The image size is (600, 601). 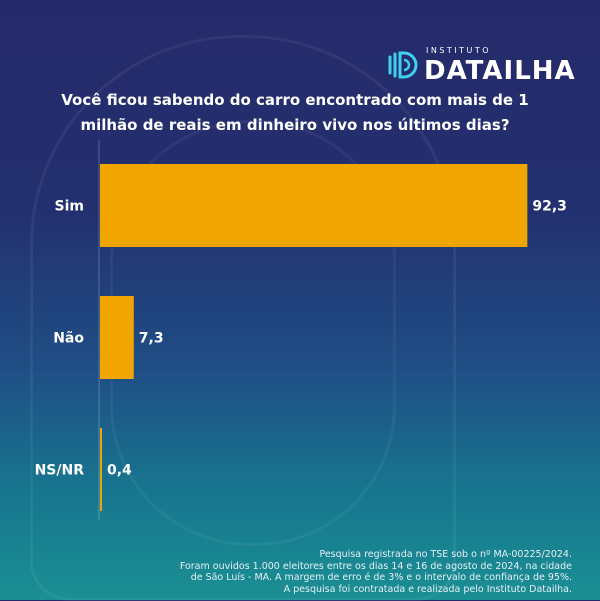 I want to click on value-label-0: 92,3, so click(x=549, y=207).